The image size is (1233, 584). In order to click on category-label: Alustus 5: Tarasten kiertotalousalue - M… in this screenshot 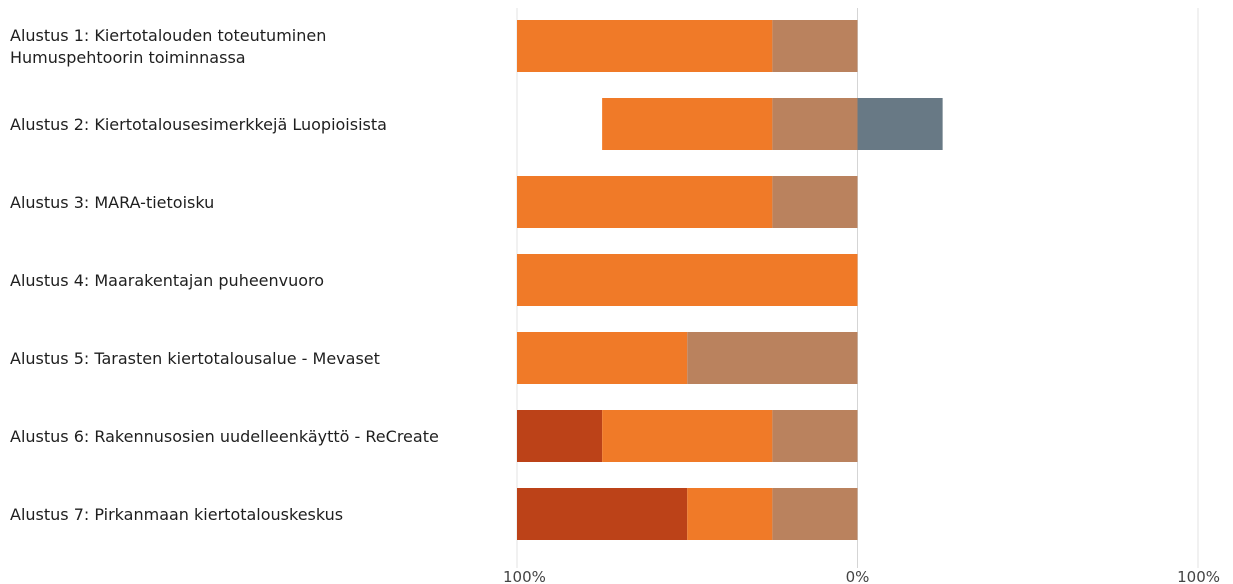, I will do `click(195, 358)`.